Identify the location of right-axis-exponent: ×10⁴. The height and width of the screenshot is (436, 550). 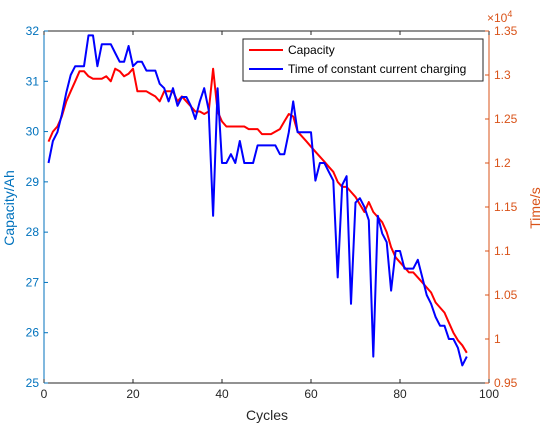
(499, 17).